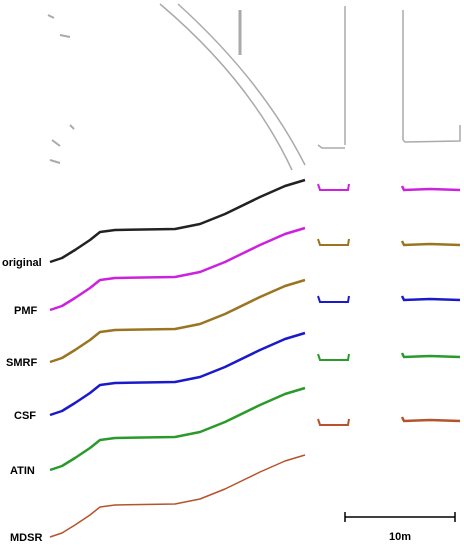 This screenshot has height=550, width=464. I want to click on method-label: SMRF, so click(21, 363).